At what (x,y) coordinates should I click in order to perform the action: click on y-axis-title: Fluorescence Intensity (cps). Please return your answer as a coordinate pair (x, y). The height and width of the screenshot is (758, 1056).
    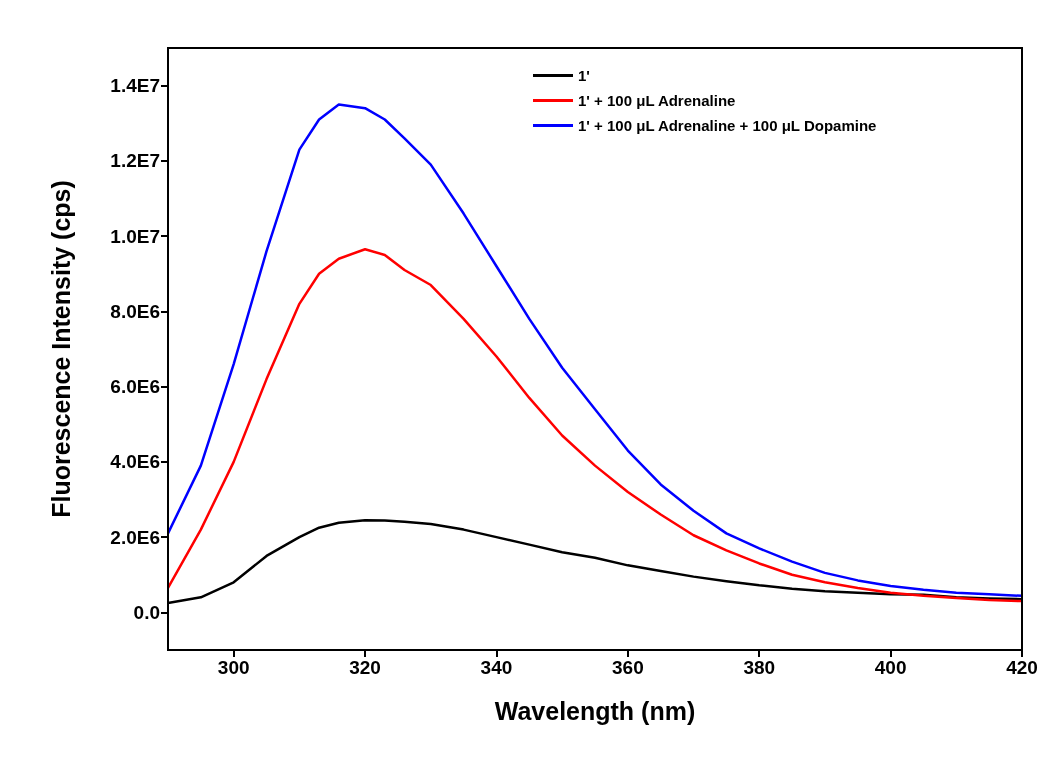
    Looking at the image, I should click on (60, 349).